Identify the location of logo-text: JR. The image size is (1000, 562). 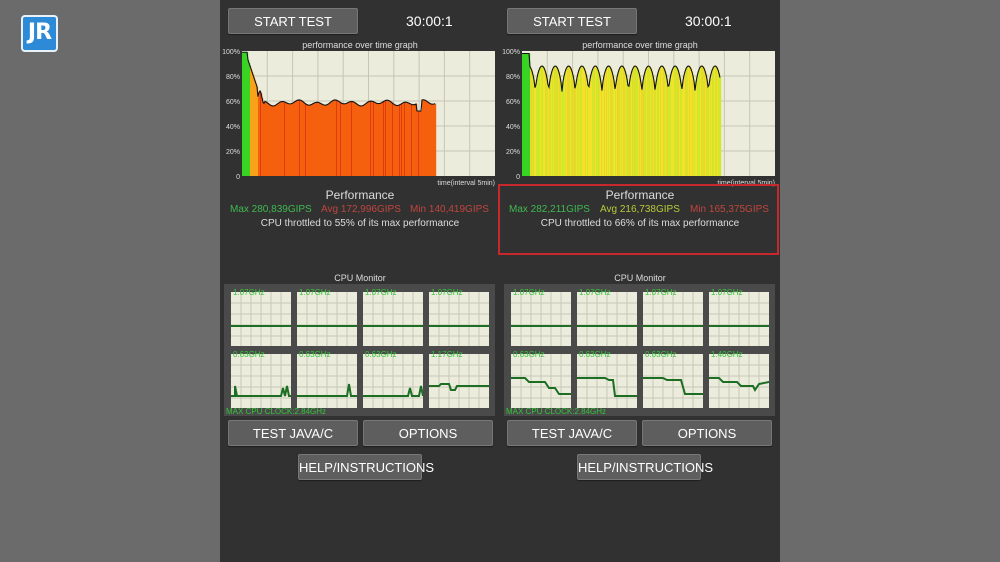
(39, 32).